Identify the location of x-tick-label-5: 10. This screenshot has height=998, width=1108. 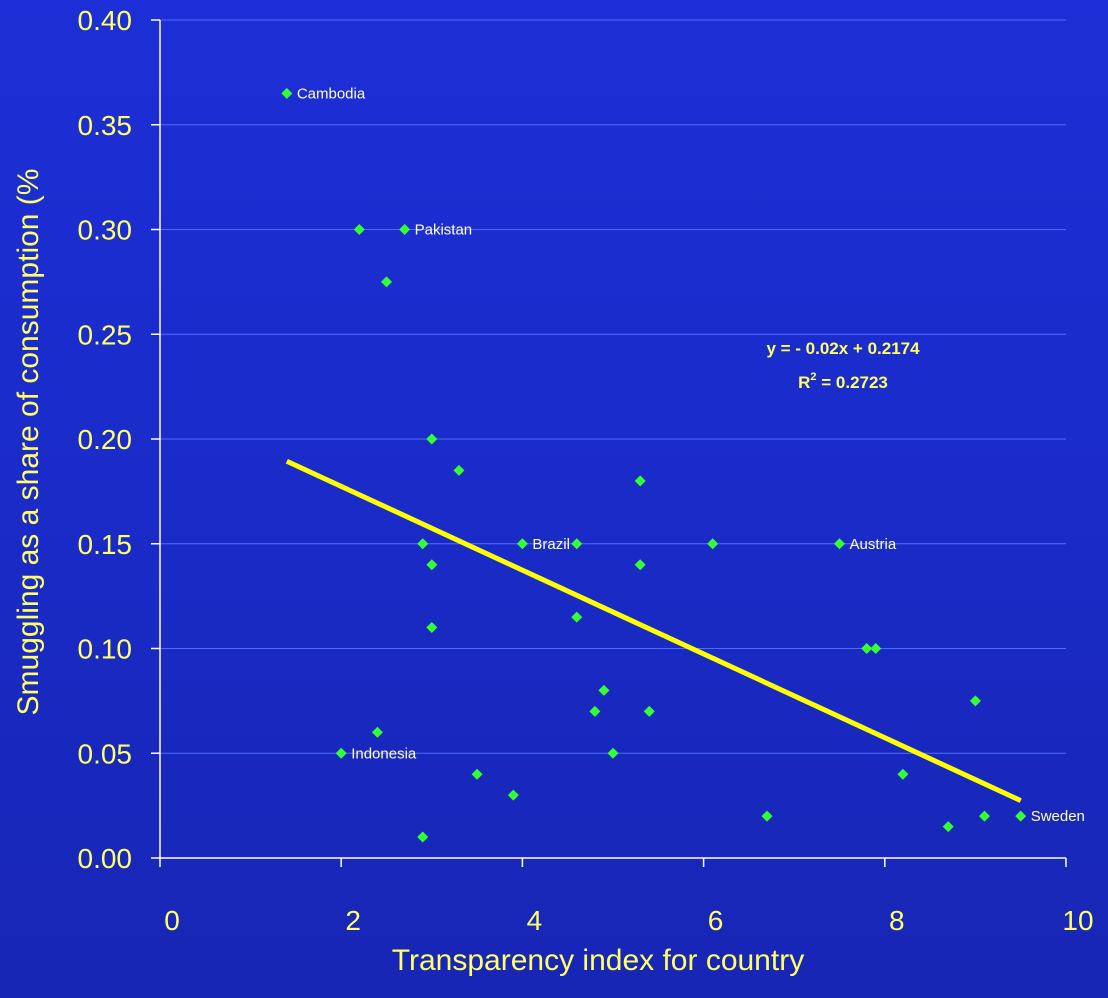
(1077, 920).